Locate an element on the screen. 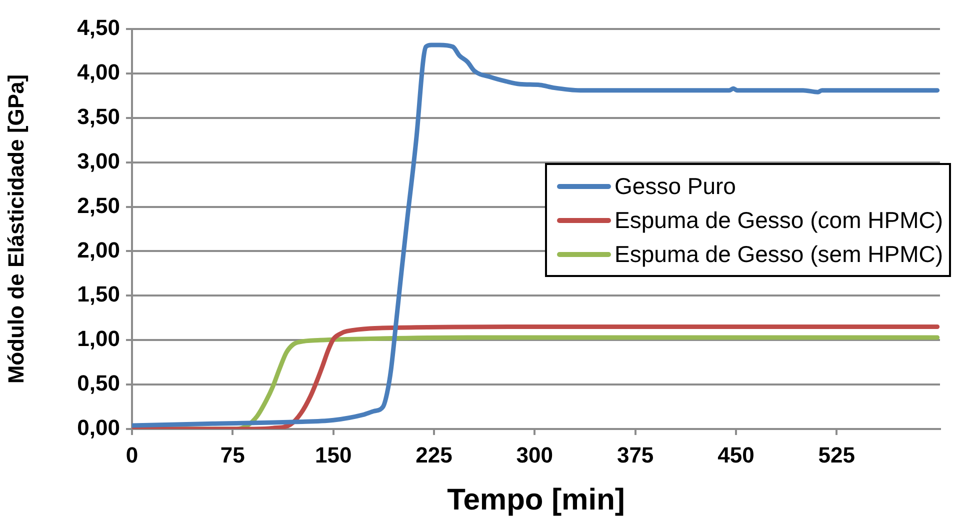  x-tick-label: 300 is located at coordinates (535, 455).